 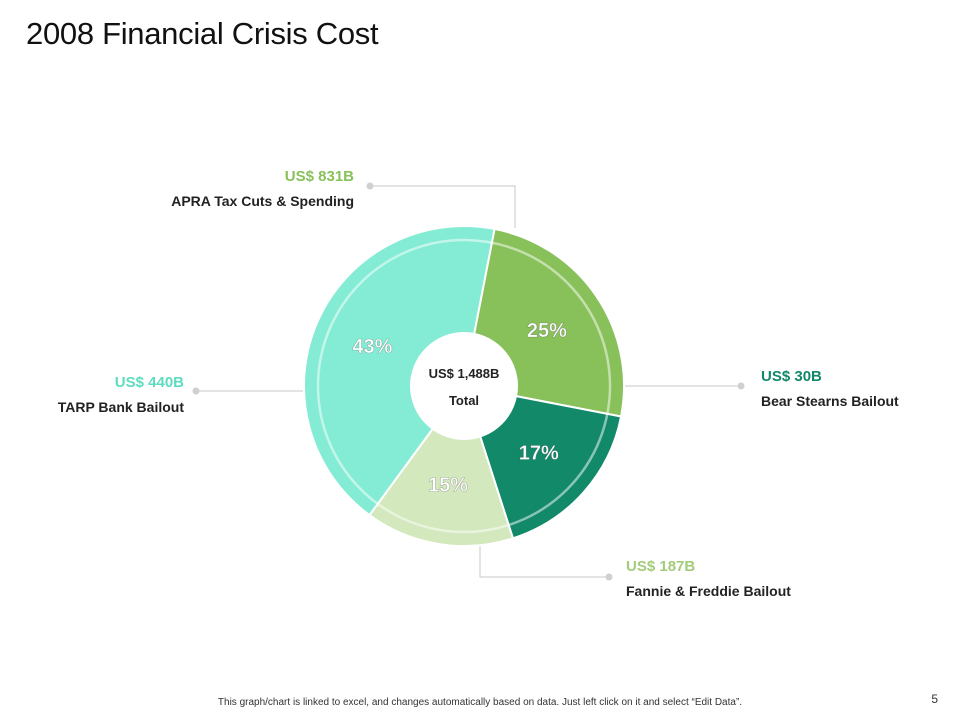 What do you see at coordinates (149, 382) in the screenshot?
I see `callout-tarp-value: US$ 440B` at bounding box center [149, 382].